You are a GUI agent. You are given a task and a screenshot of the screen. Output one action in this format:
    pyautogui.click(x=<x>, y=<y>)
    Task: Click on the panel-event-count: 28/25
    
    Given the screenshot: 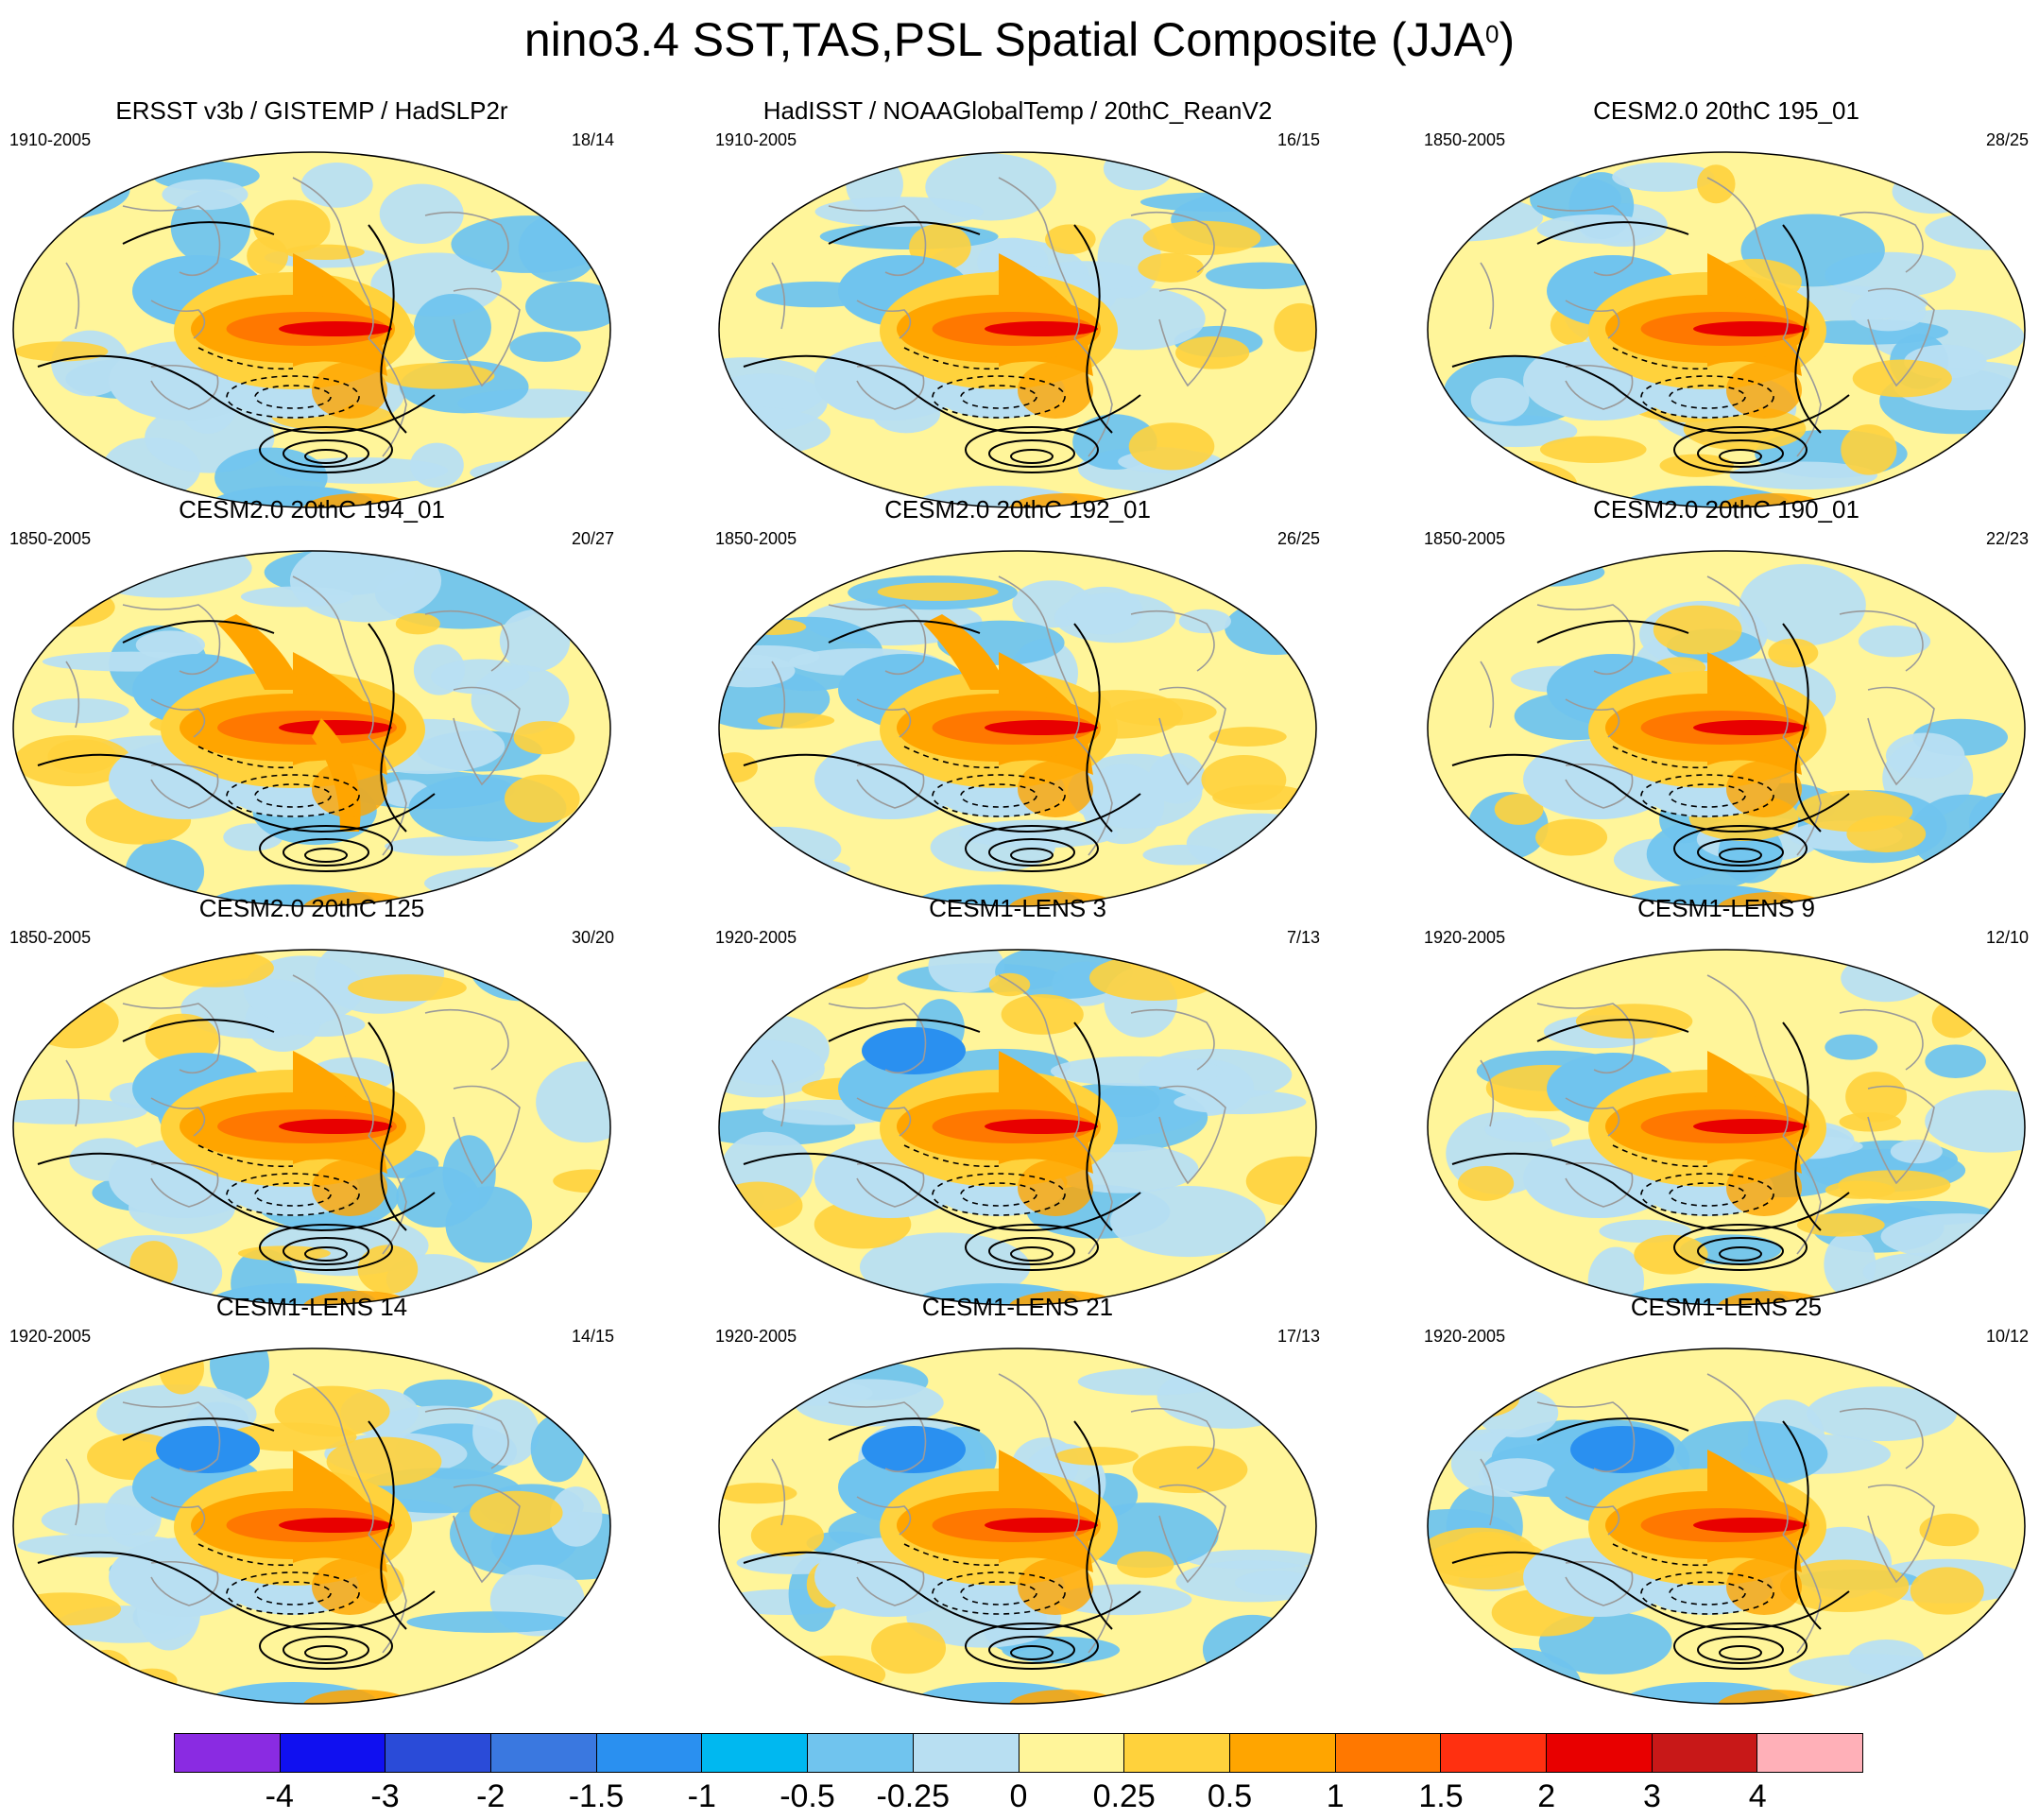 What is the action you would take?
    pyautogui.click(x=2007, y=139)
    